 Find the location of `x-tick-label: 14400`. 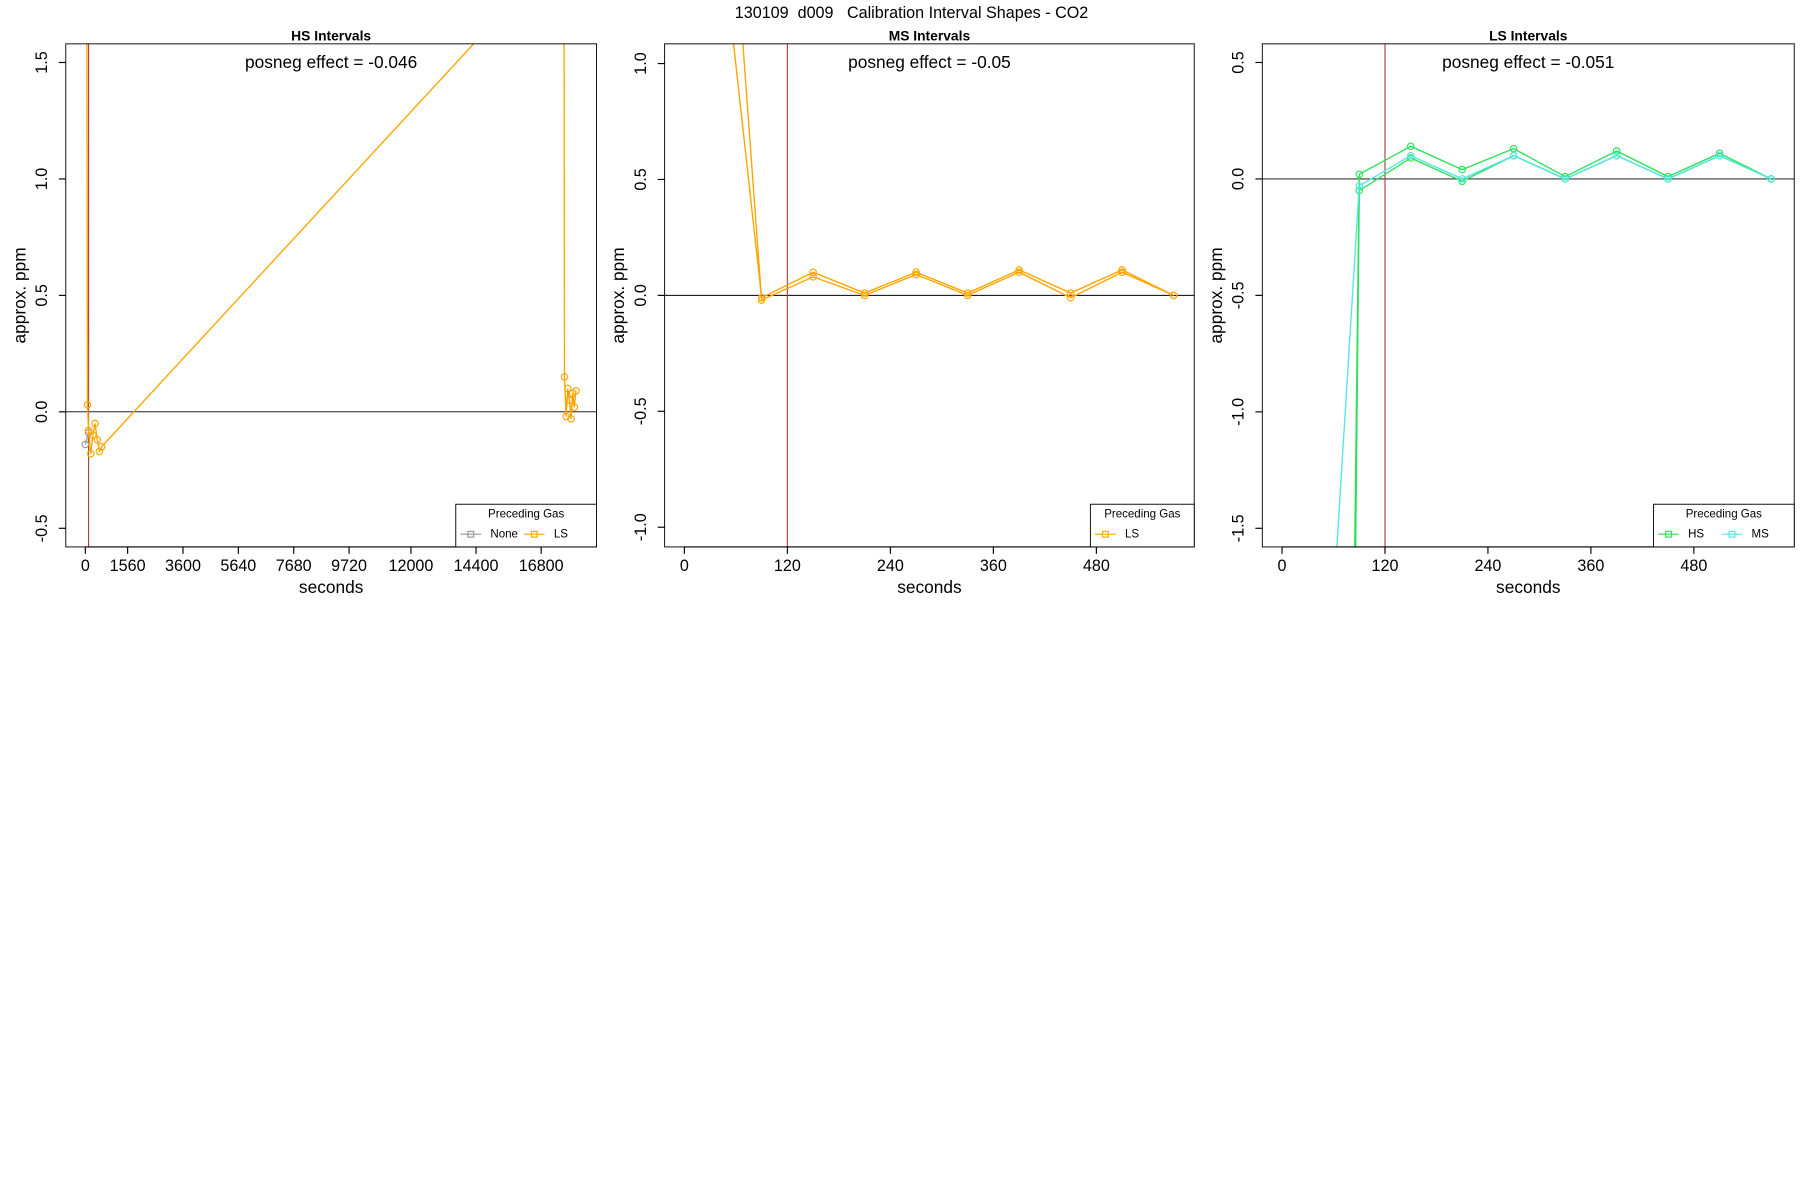

x-tick-label: 14400 is located at coordinates (476, 566).